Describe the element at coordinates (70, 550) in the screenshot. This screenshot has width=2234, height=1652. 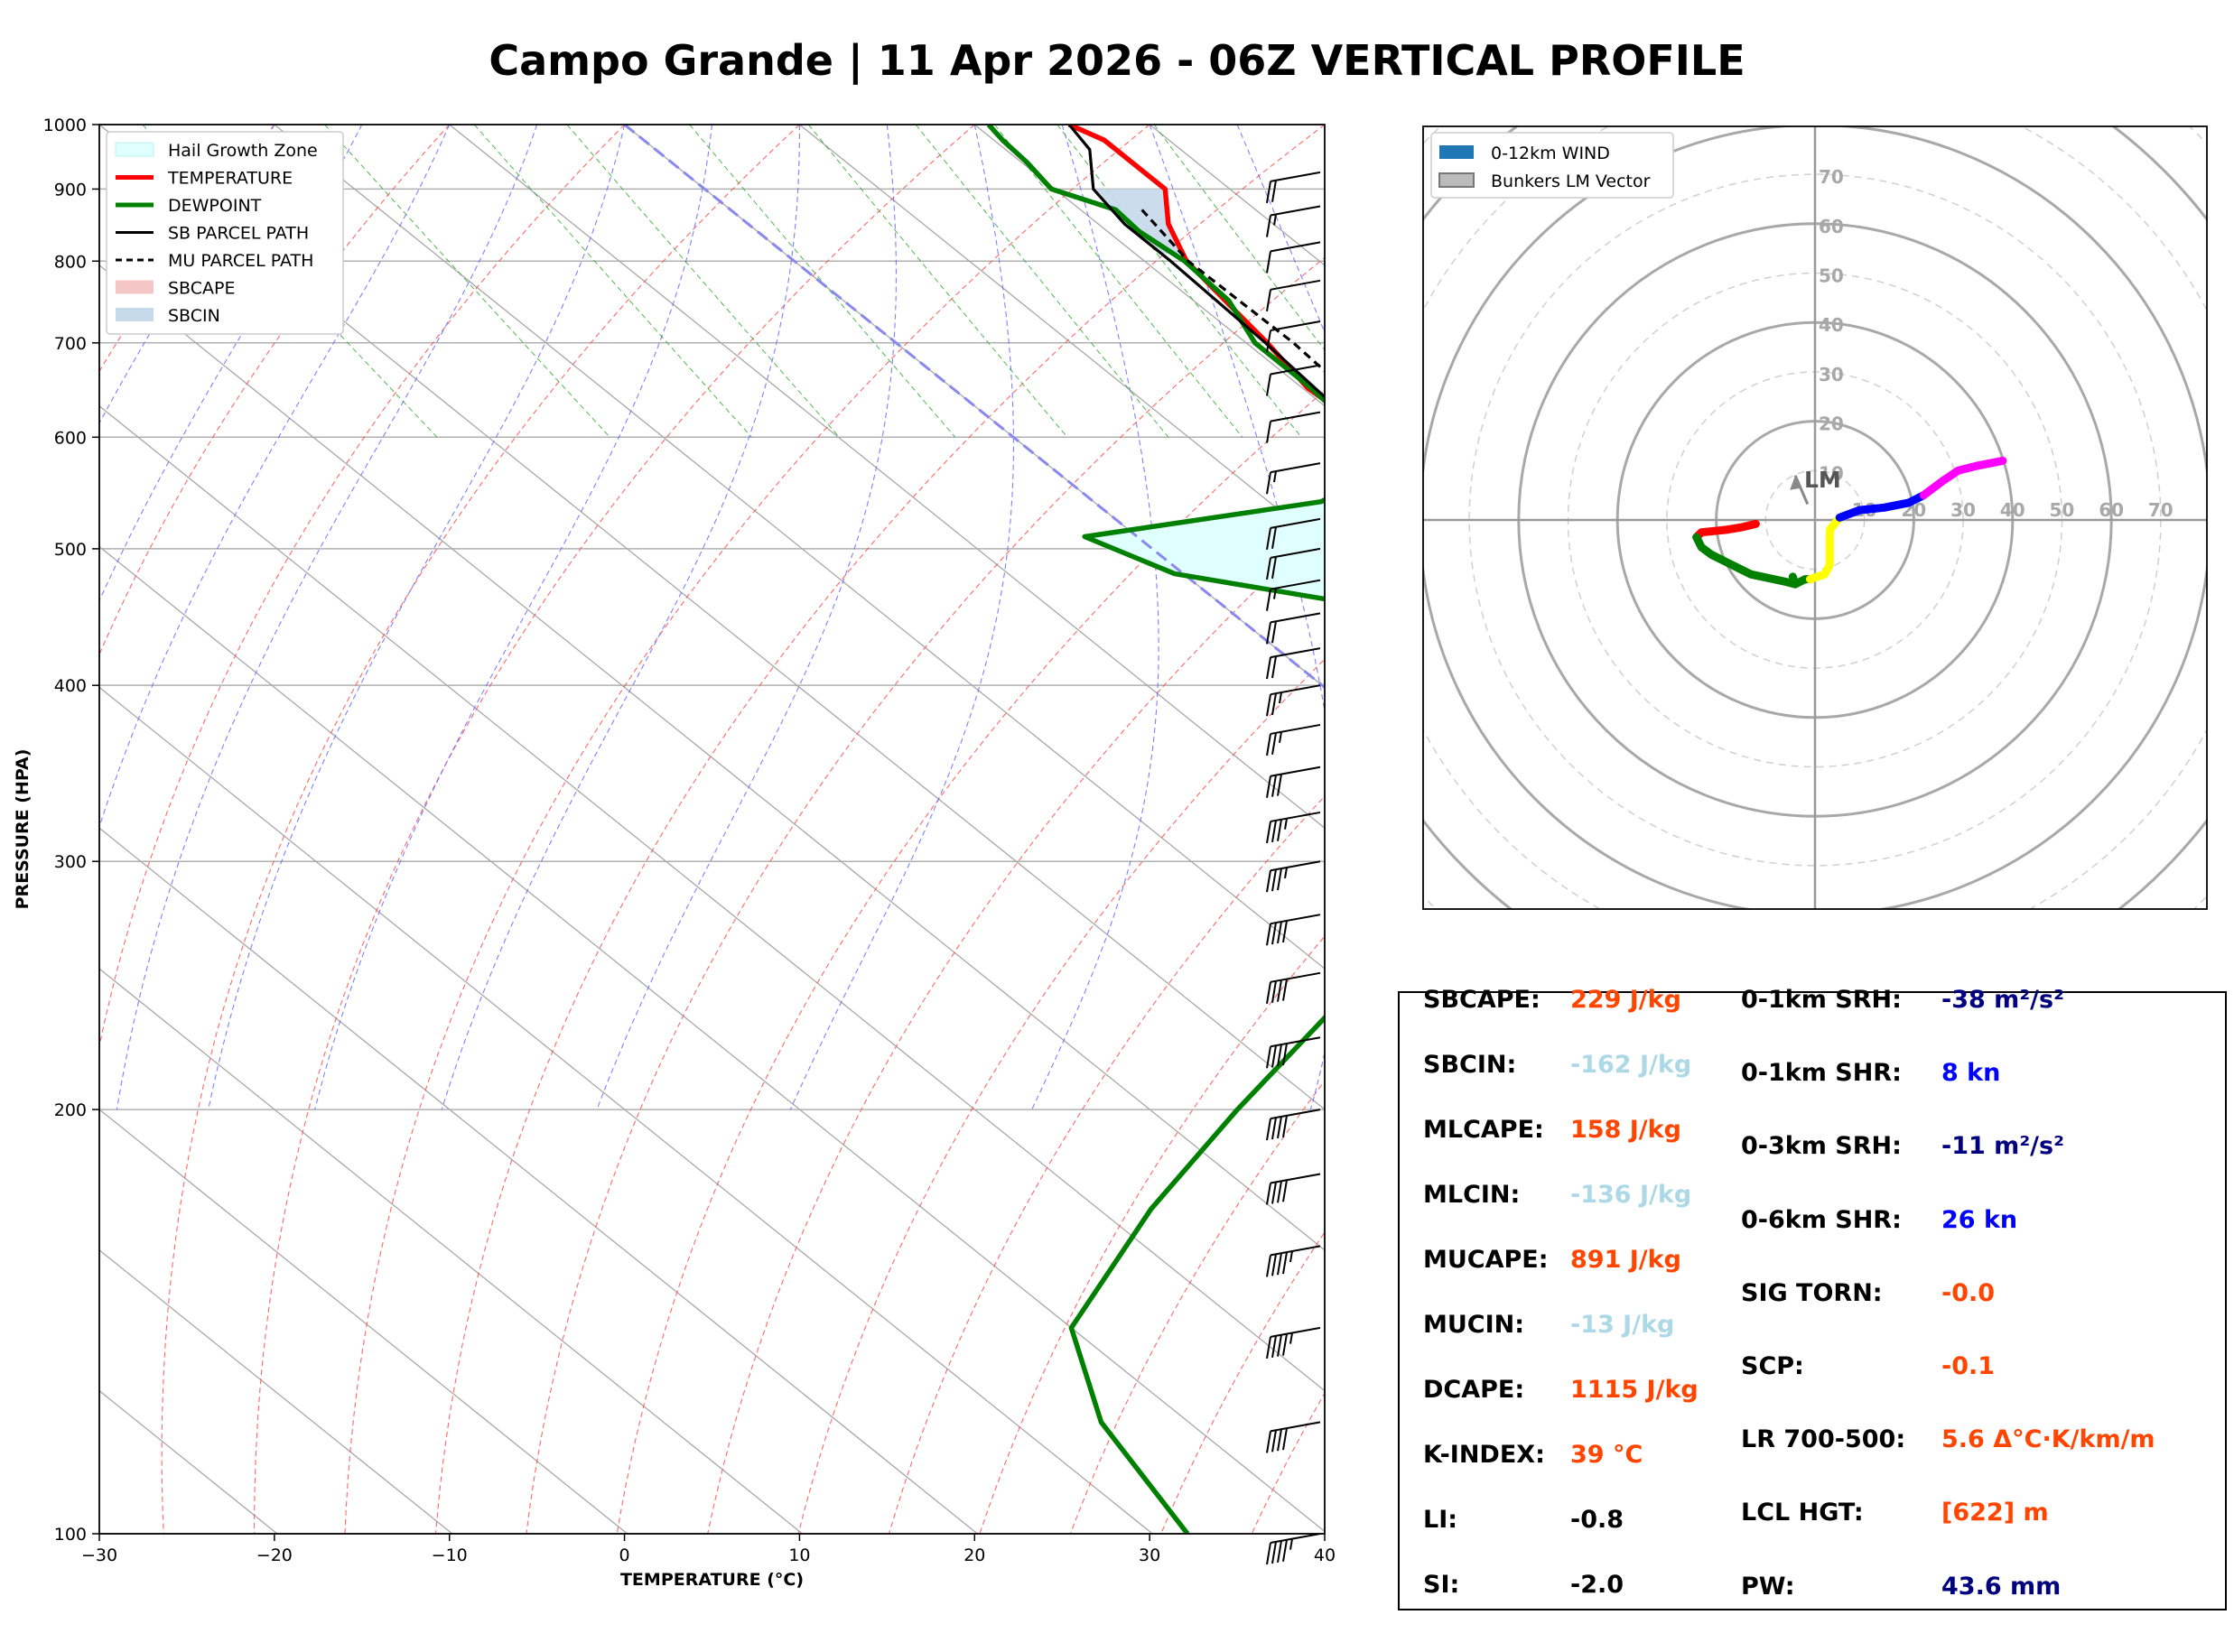
I see `y-tick-label: 500` at that location.